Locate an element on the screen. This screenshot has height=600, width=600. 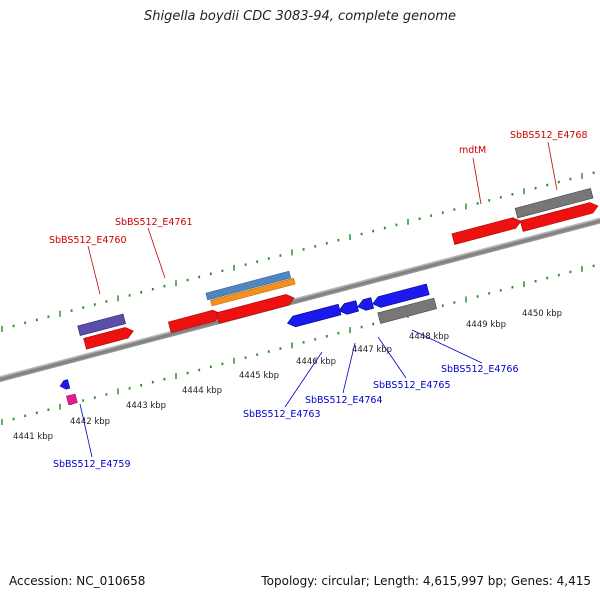
gene-sbbs512-e4760-arrow is located at coordinates (108, 338).